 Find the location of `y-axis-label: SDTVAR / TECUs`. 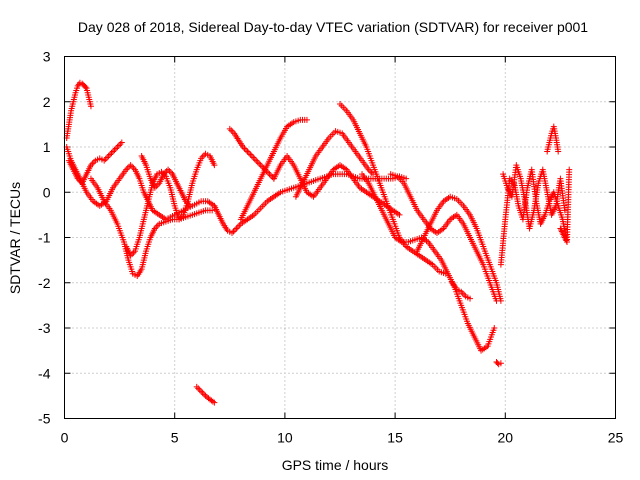

y-axis-label: SDTVAR / TECUs is located at coordinates (15, 238).